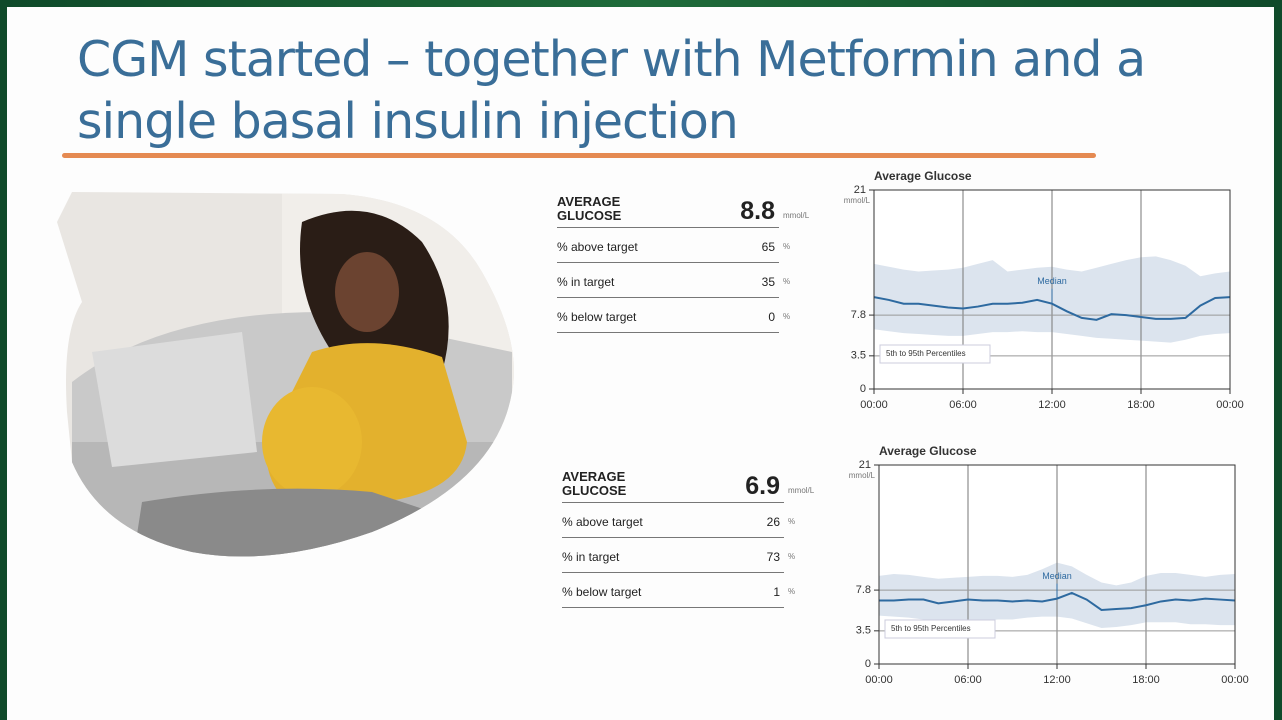 This screenshot has width=1282, height=720. I want to click on stats-row: % above target 26%, so click(678, 520).